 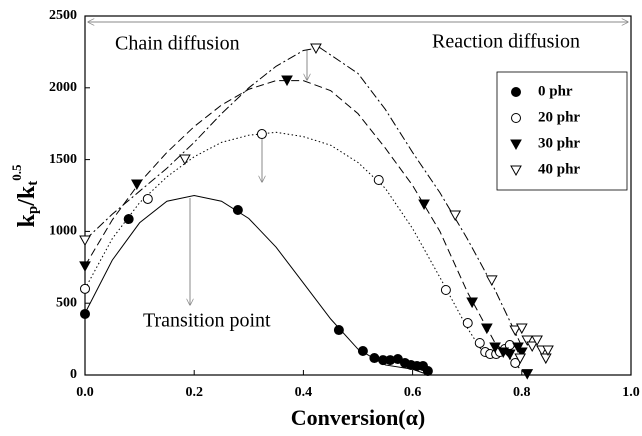 I want to click on annotation: Chain diffusion, so click(x=177, y=44).